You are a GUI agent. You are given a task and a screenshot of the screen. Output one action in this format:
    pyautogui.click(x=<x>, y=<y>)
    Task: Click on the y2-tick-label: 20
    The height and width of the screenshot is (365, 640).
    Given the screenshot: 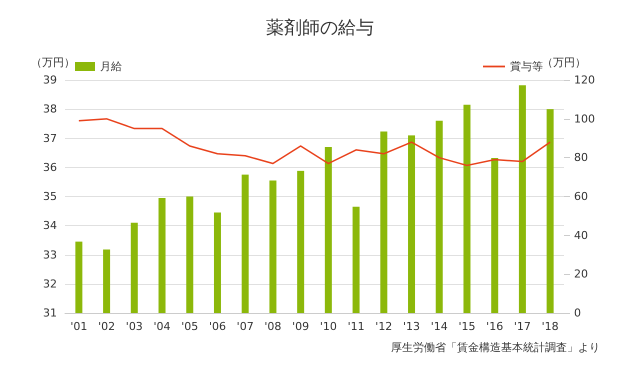 What is the action you would take?
    pyautogui.click(x=581, y=274)
    